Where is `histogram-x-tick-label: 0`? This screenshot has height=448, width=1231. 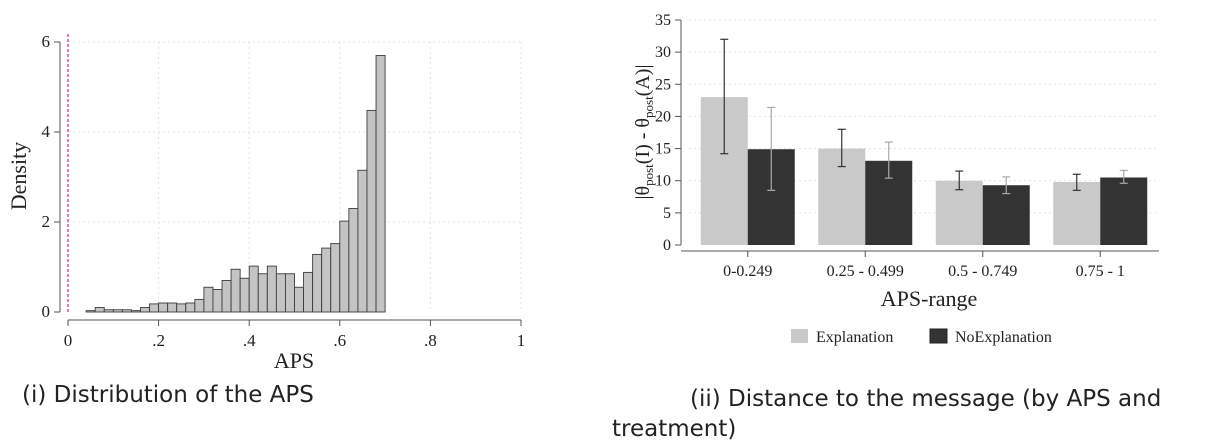 histogram-x-tick-label: 0 is located at coordinates (68, 340).